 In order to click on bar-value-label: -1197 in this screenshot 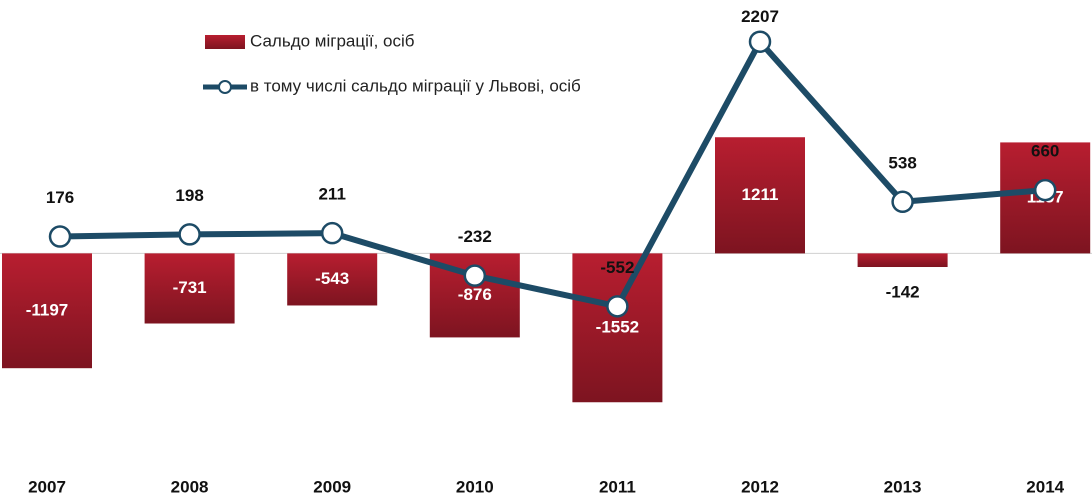, I will do `click(47, 309)`.